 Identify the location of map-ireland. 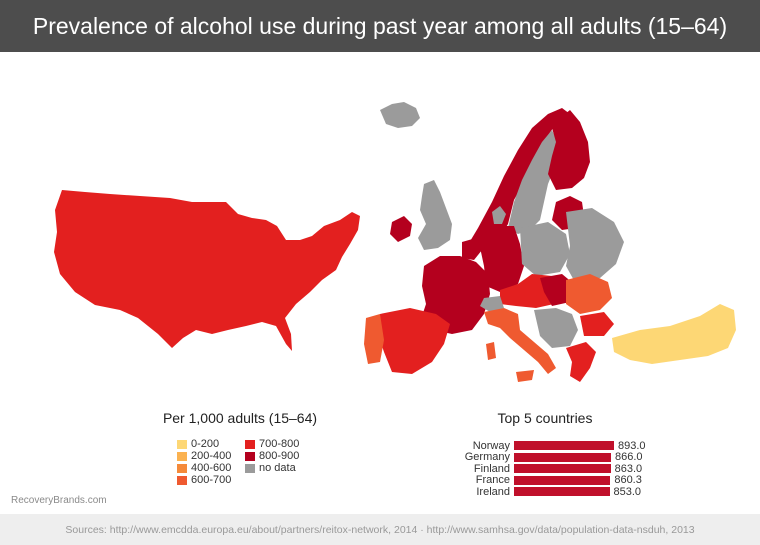
(401, 229).